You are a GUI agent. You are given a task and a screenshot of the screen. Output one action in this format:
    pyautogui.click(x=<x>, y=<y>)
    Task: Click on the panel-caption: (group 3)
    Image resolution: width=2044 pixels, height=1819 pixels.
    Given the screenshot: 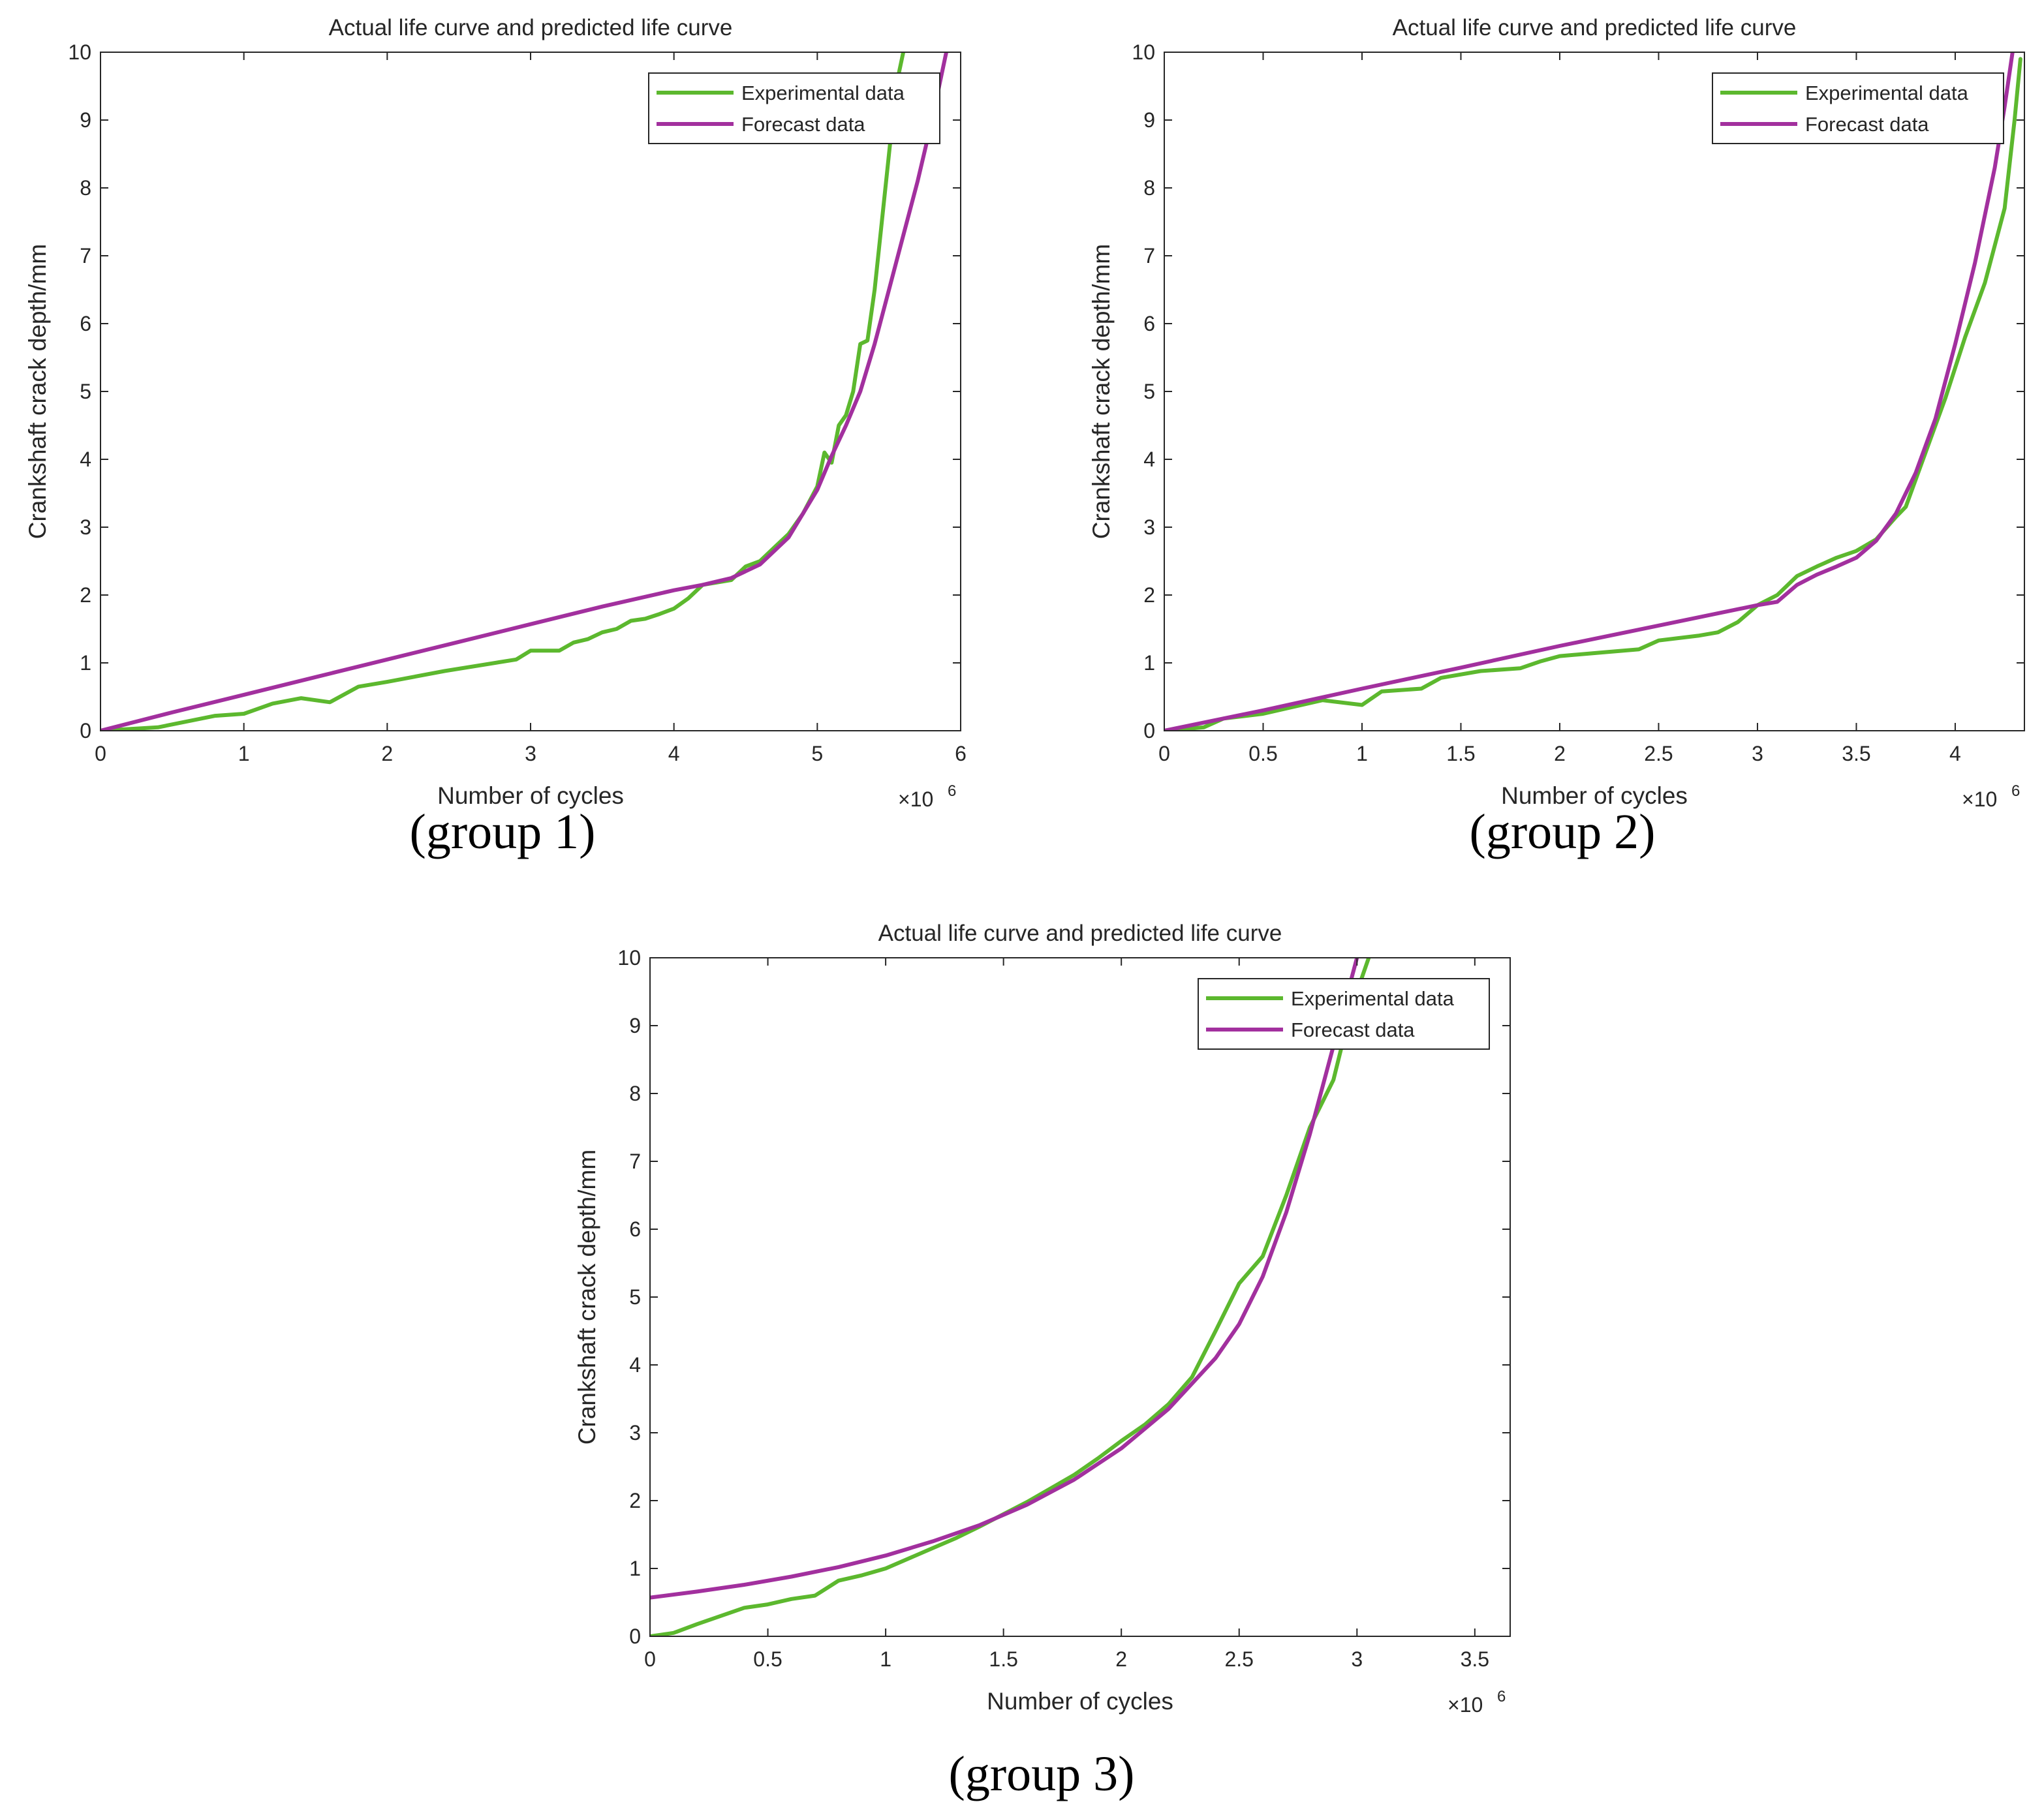 What is the action you would take?
    pyautogui.click(x=1042, y=1774)
    